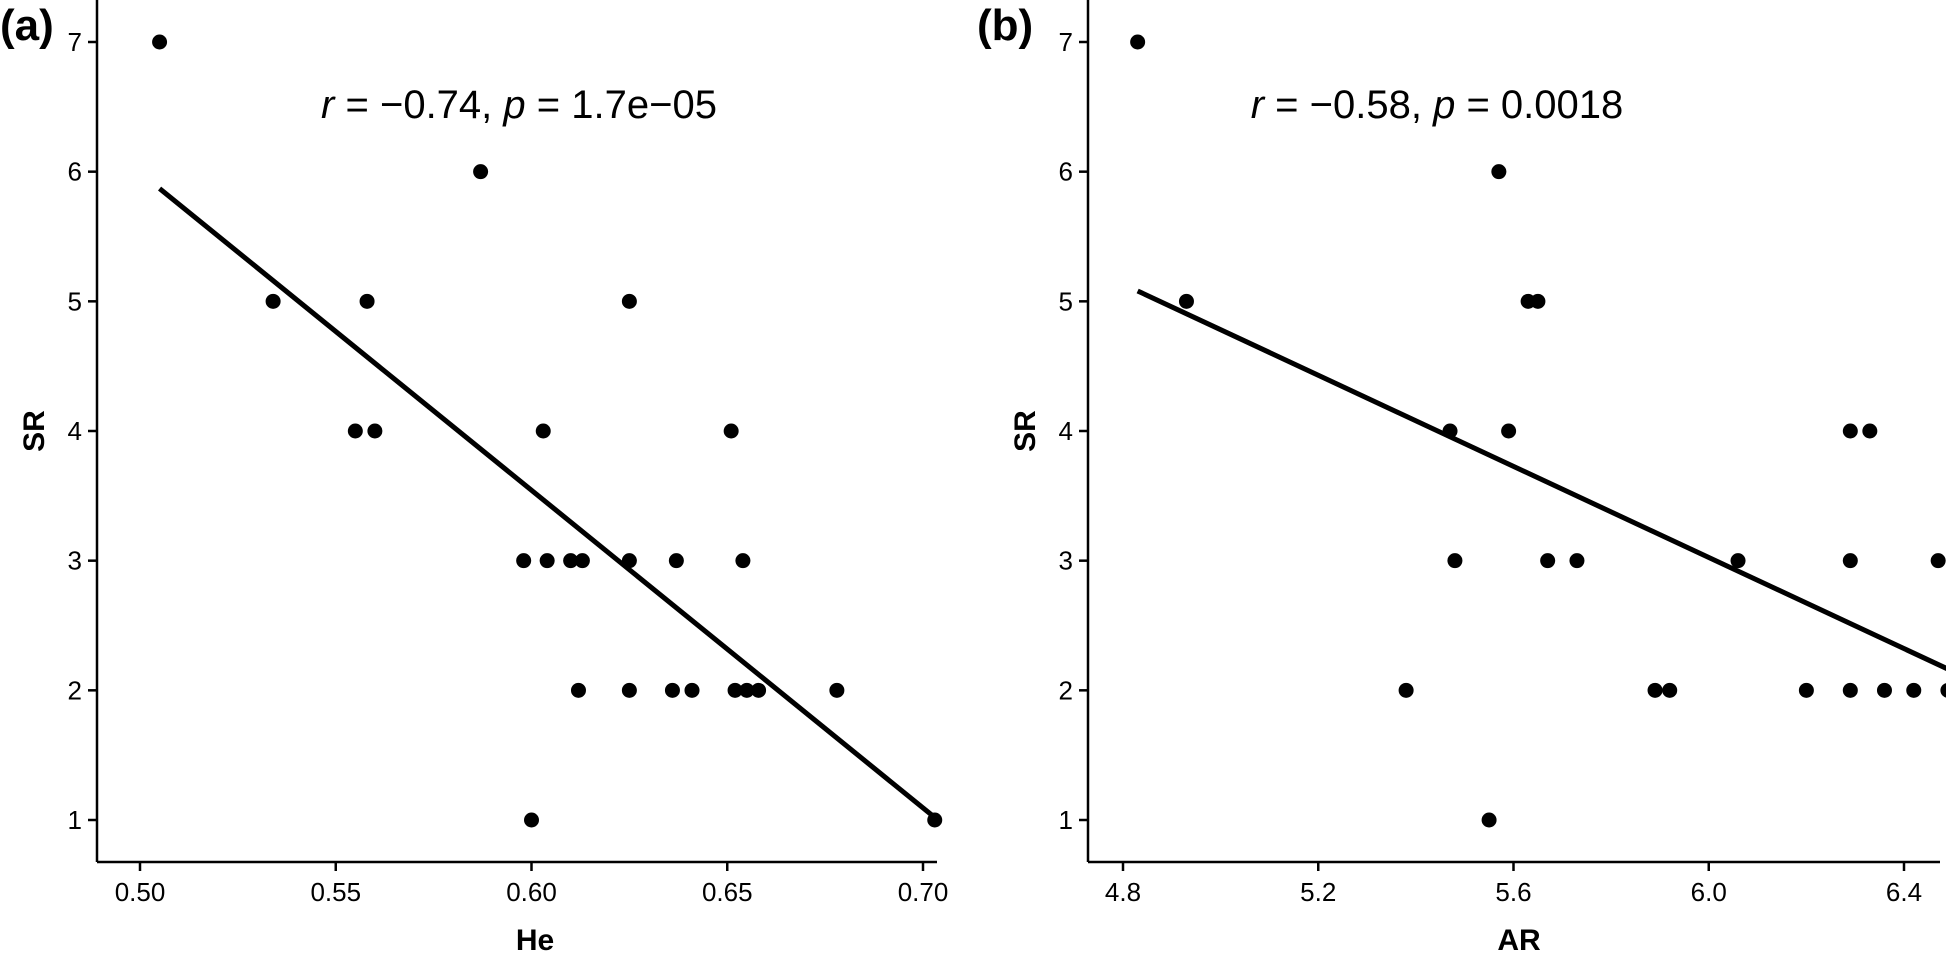 The image size is (1946, 961). What do you see at coordinates (1709, 892) in the screenshot?
I see `x-tick-label: 6.0` at bounding box center [1709, 892].